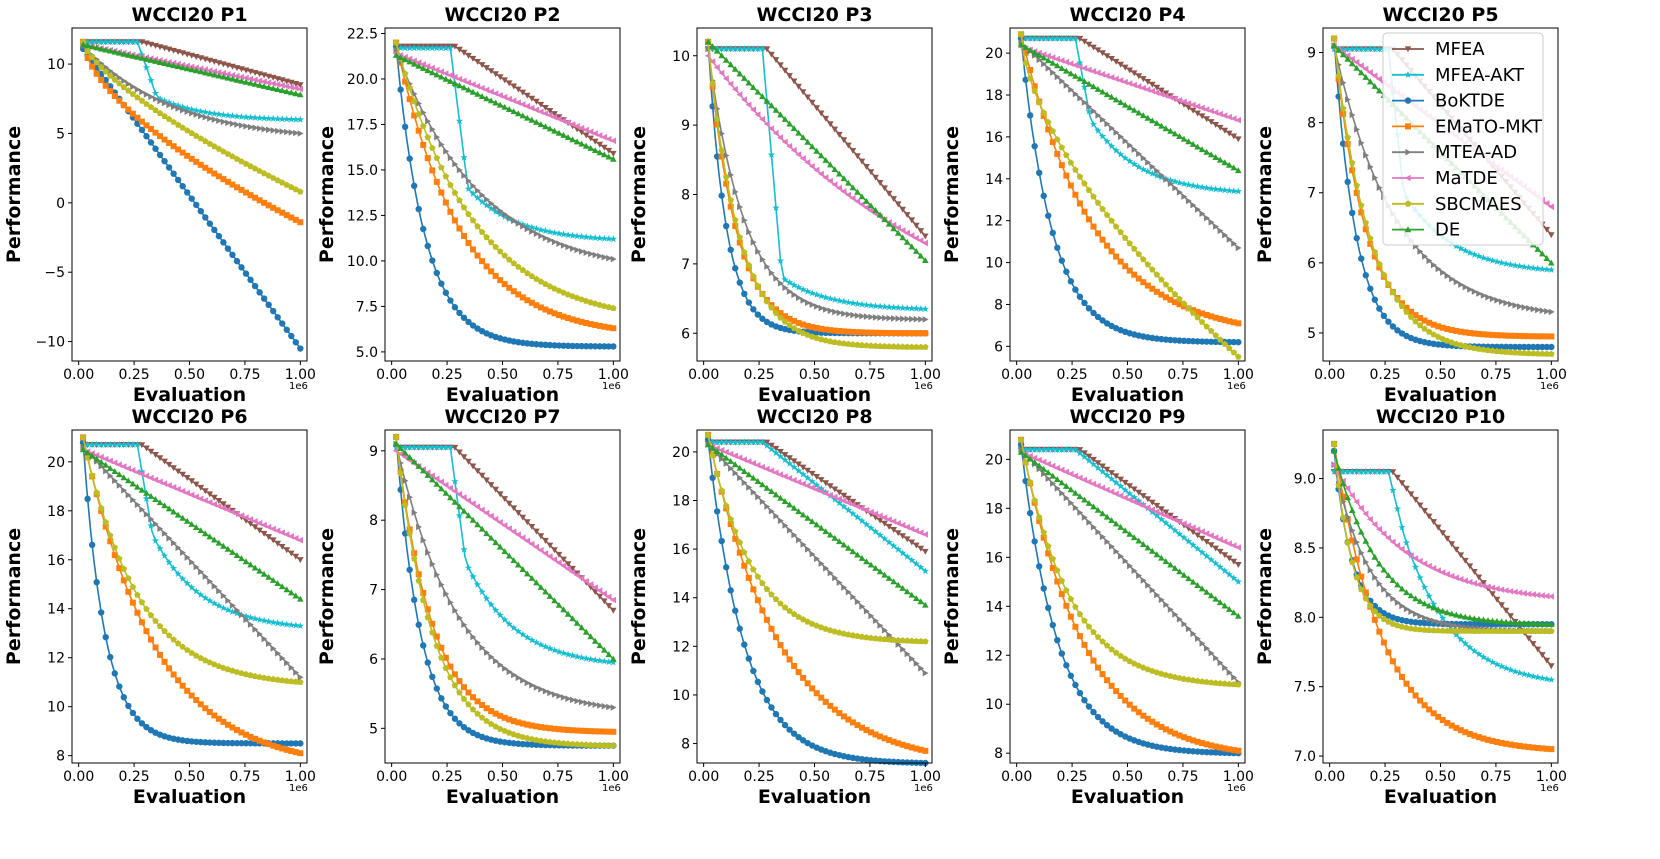 This screenshot has width=1660, height=859. What do you see at coordinates (925, 375) in the screenshot?
I see `x-tick-label: 1.00` at bounding box center [925, 375].